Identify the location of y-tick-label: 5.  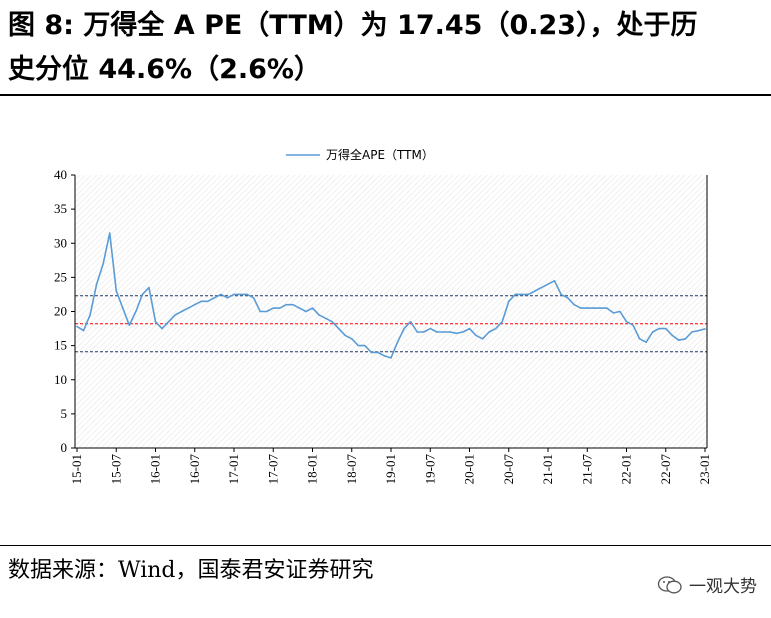
(64, 413).